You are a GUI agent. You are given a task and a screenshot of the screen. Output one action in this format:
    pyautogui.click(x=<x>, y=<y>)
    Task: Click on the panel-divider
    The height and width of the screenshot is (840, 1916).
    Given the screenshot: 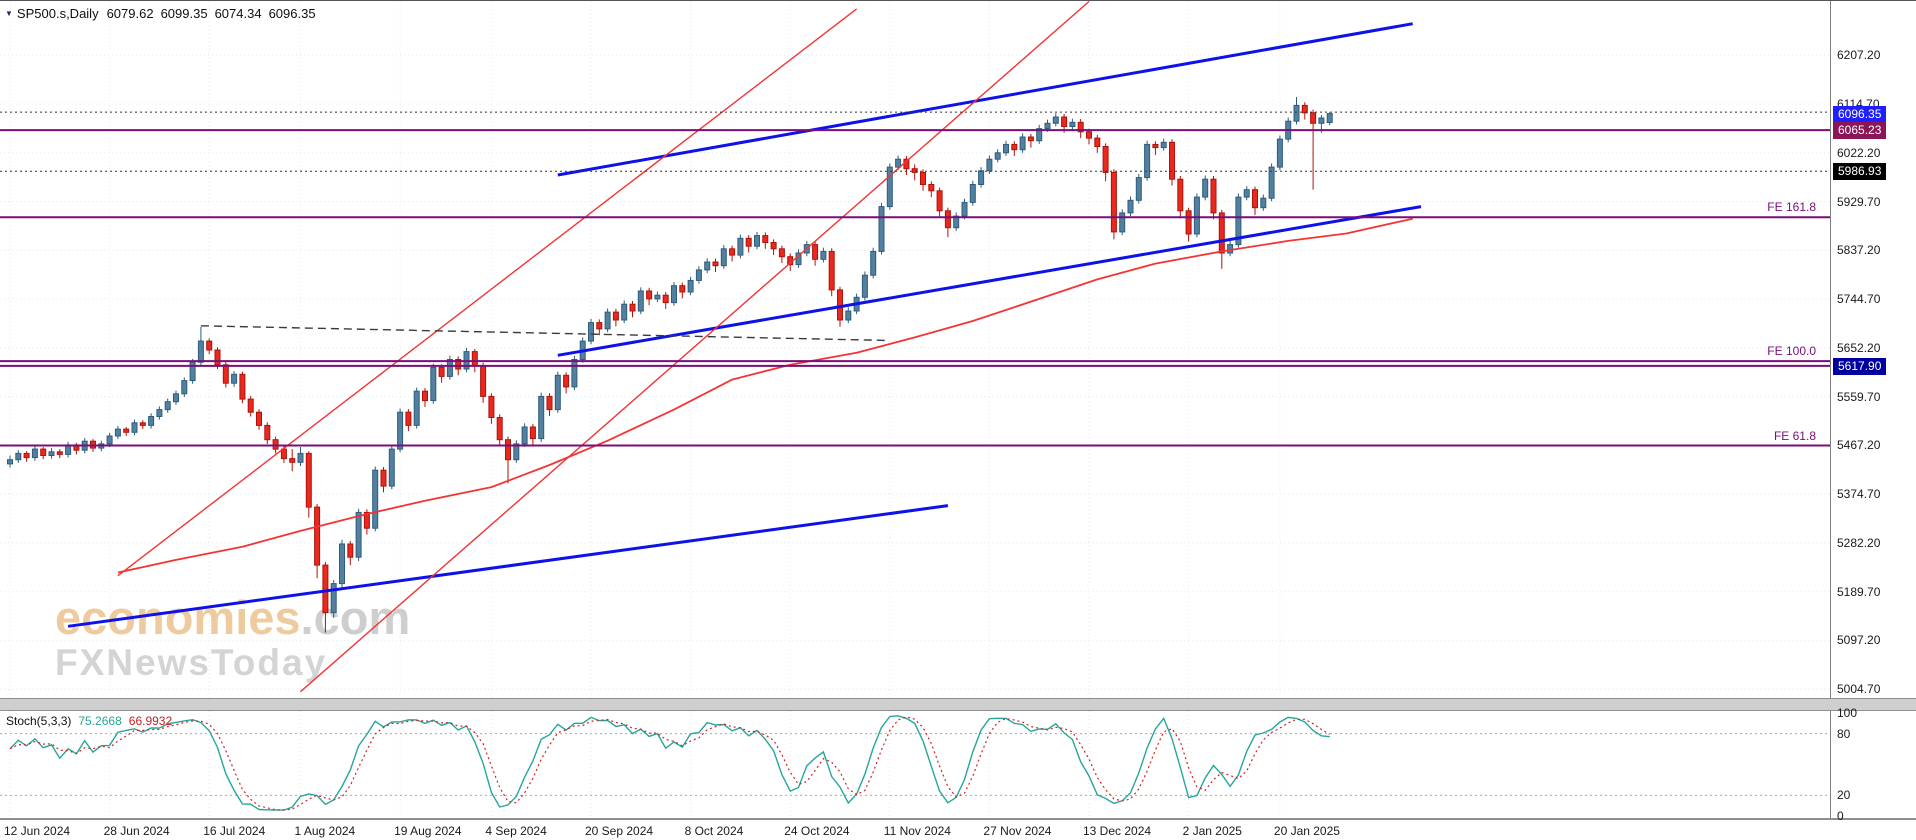 What is the action you would take?
    pyautogui.click(x=958, y=704)
    